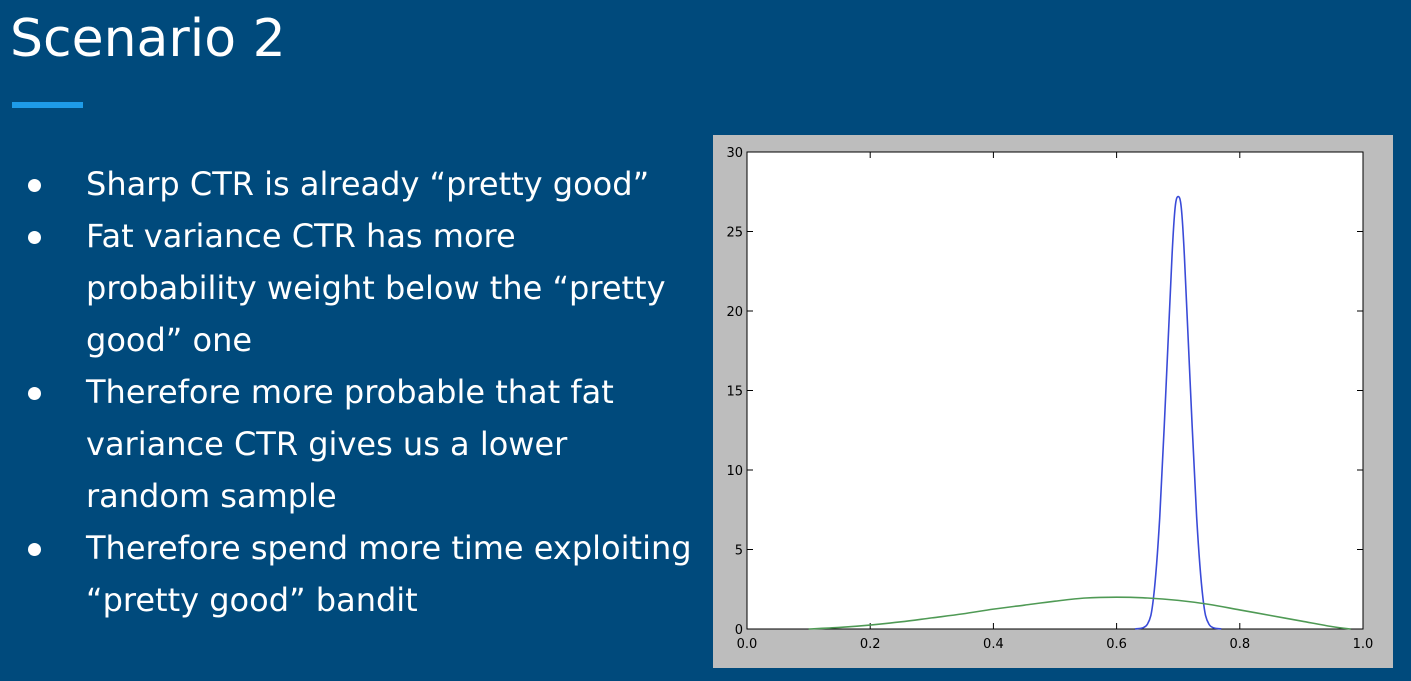 The image size is (1411, 681). Describe the element at coordinates (747, 644) in the screenshot. I see `x-tick-label: 0.0` at that location.